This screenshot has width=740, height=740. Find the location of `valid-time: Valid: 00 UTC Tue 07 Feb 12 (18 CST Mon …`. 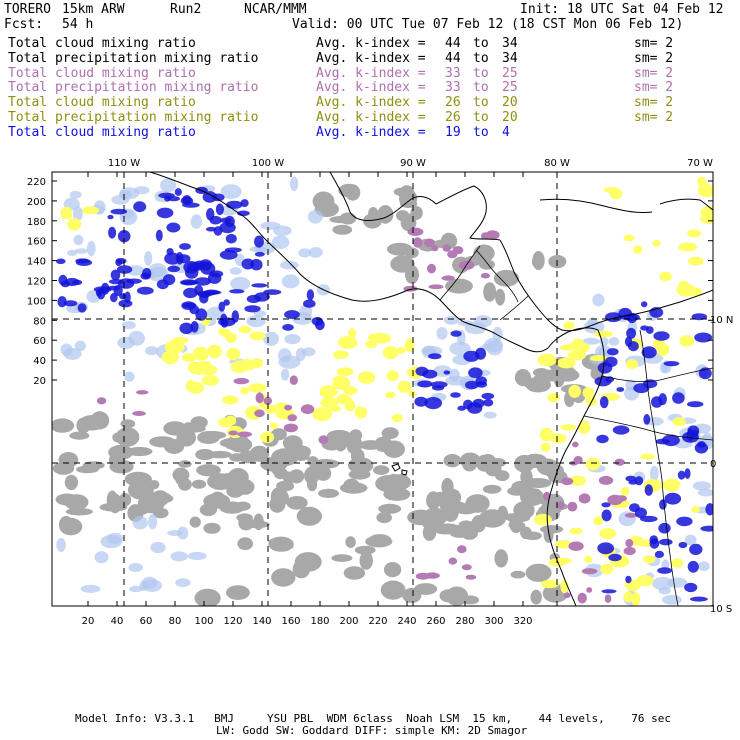

valid-time: Valid: 00 UTC Tue 07 Feb 12 (18 CST Mon … is located at coordinates (488, 24).